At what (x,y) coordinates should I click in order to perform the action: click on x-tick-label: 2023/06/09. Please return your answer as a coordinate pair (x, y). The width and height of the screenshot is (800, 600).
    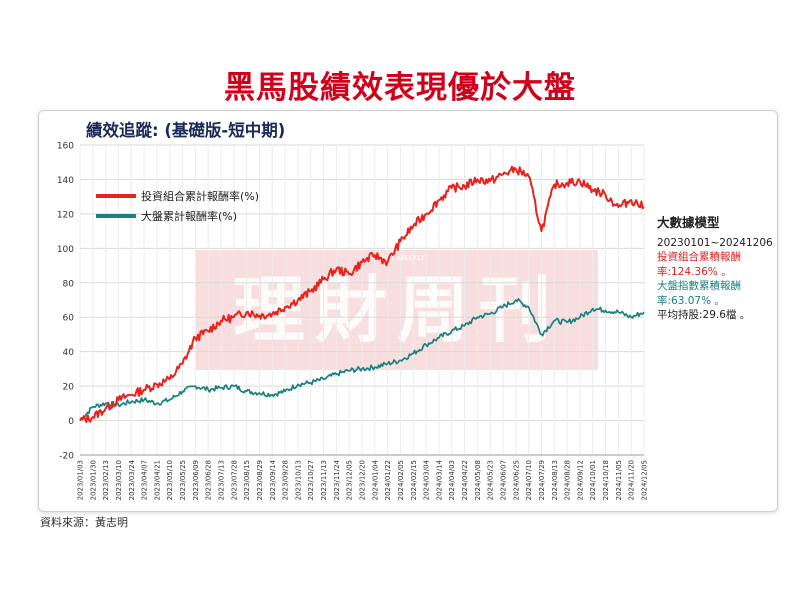
    Looking at the image, I should click on (196, 480).